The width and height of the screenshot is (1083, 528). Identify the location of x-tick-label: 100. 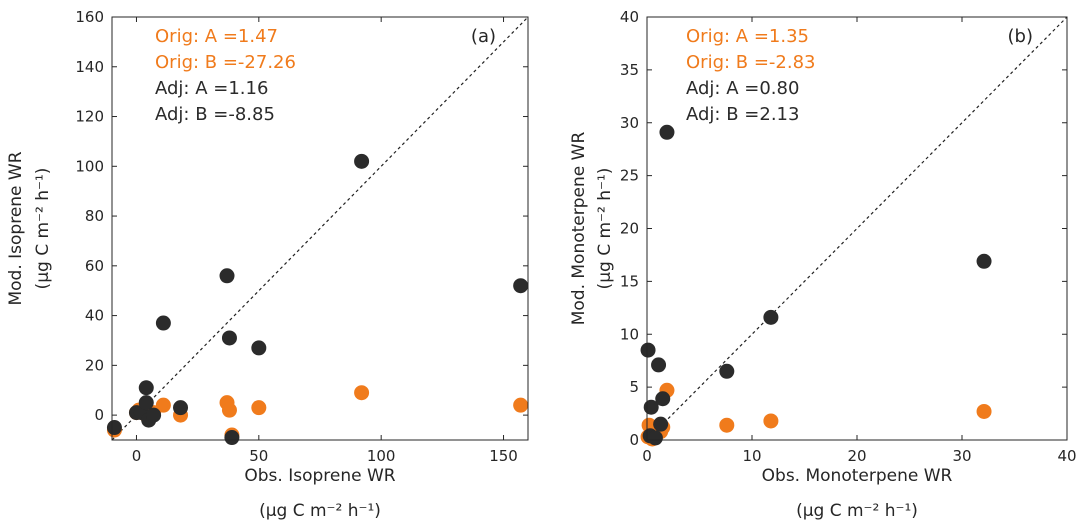
(381, 456).